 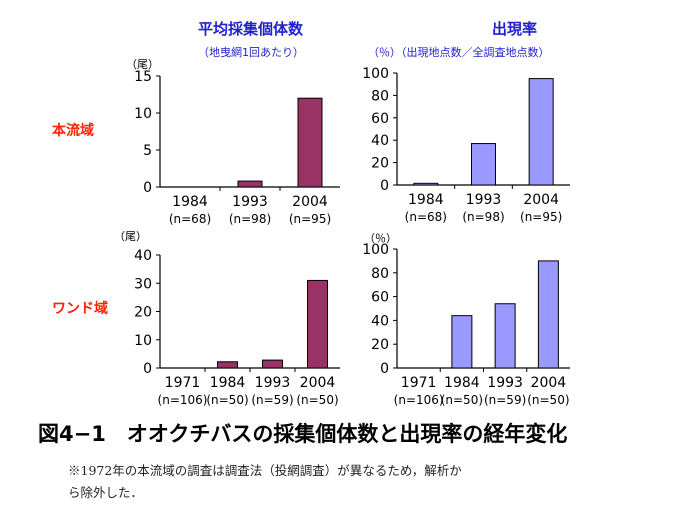 What do you see at coordinates (190, 219) in the screenshot?
I see `tl-n-label-1984: (n=68)` at bounding box center [190, 219].